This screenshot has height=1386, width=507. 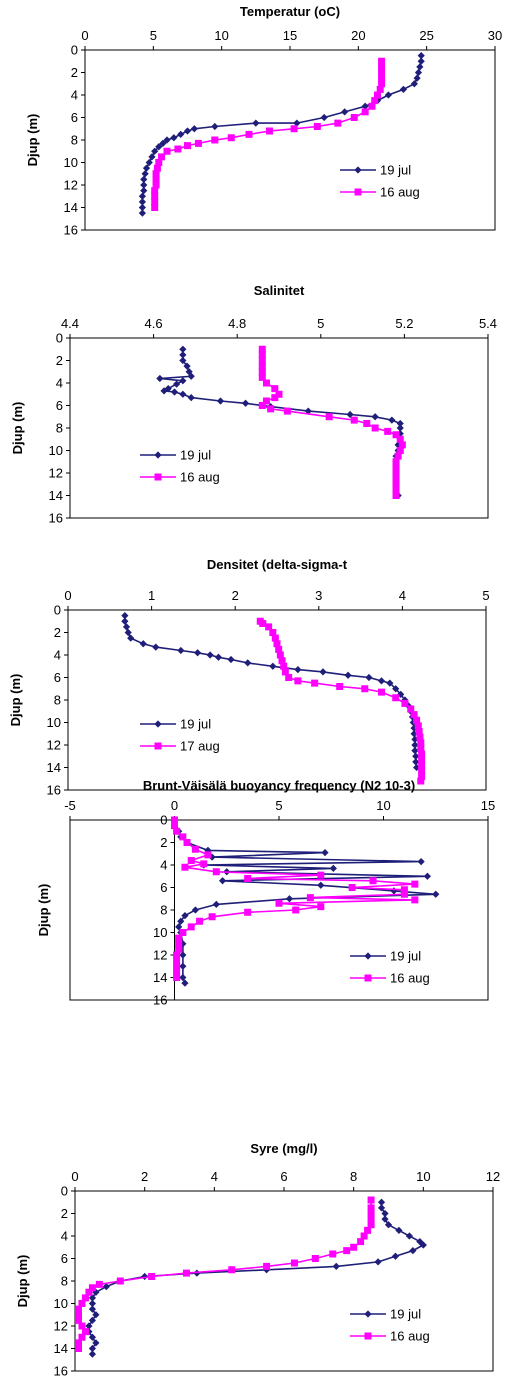 What do you see at coordinates (74, 117) in the screenshot?
I see `y-tick-label: 6` at bounding box center [74, 117].